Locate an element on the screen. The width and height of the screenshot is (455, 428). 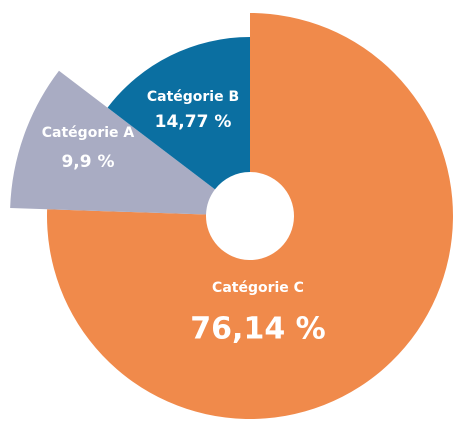
slice-value-label: 9,9 % is located at coordinates (87, 162).